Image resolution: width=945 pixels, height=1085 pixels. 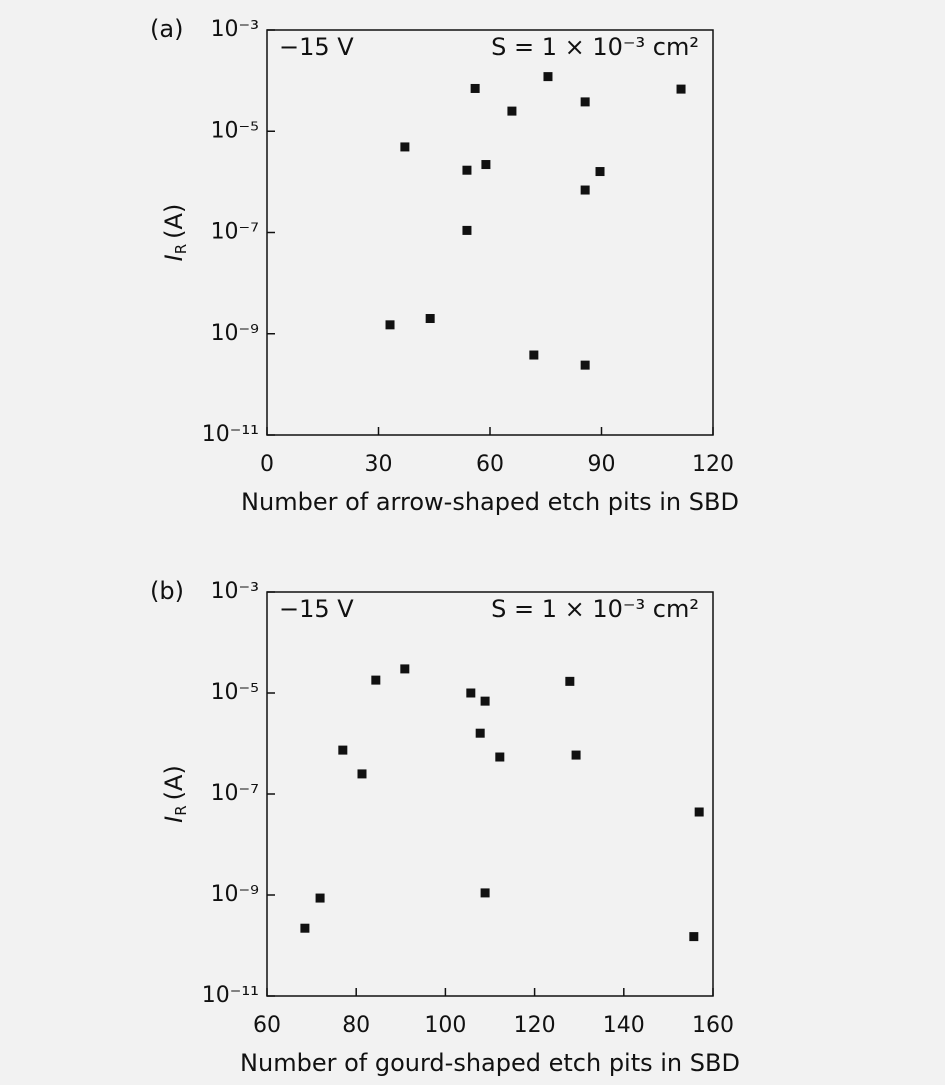 What do you see at coordinates (379, 464) in the screenshot?
I see `x-tick-label: 30` at bounding box center [379, 464].